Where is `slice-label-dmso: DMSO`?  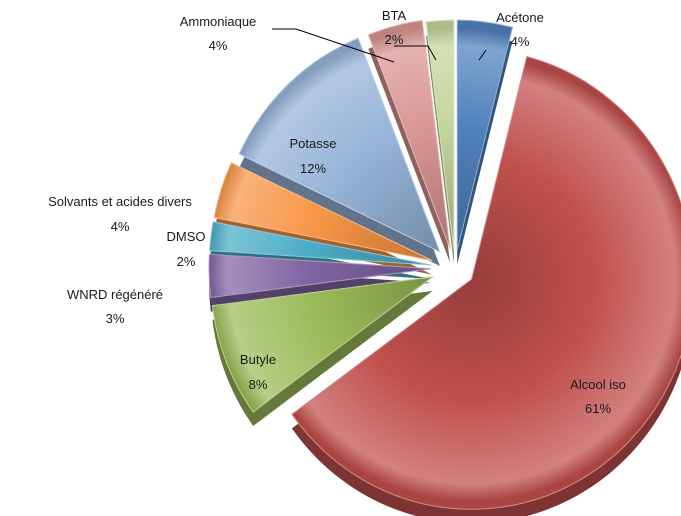
slice-label-dmso: DMSO is located at coordinates (186, 236).